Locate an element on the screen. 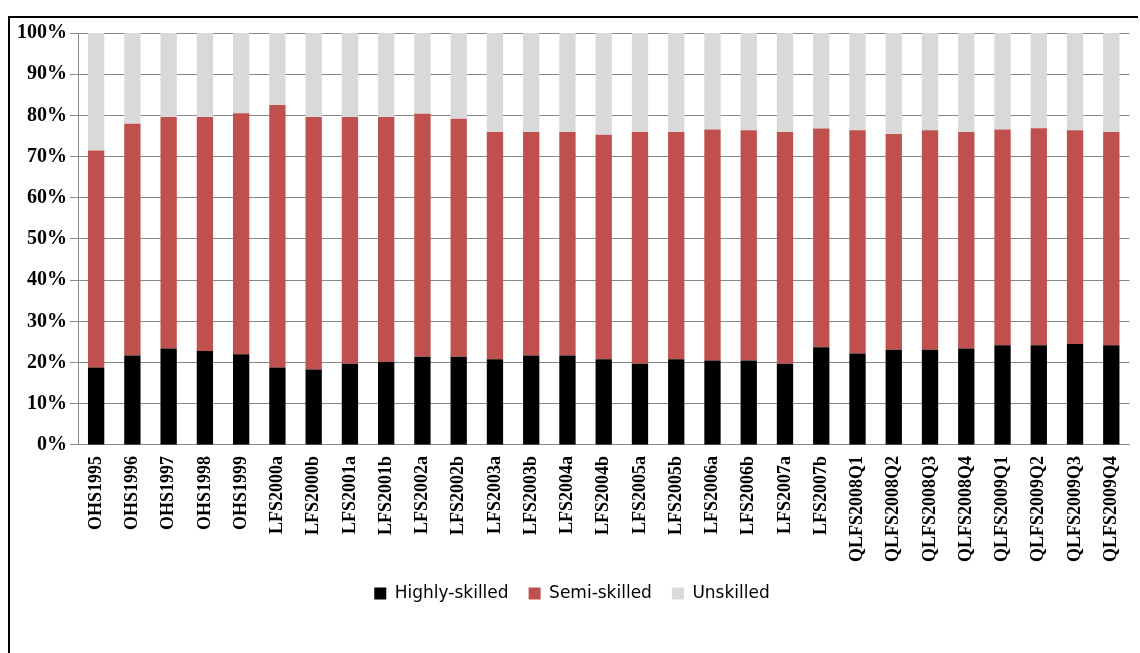 This screenshot has height=653, width=1140. x-tick-label: LFS2005a is located at coordinates (638, 494).